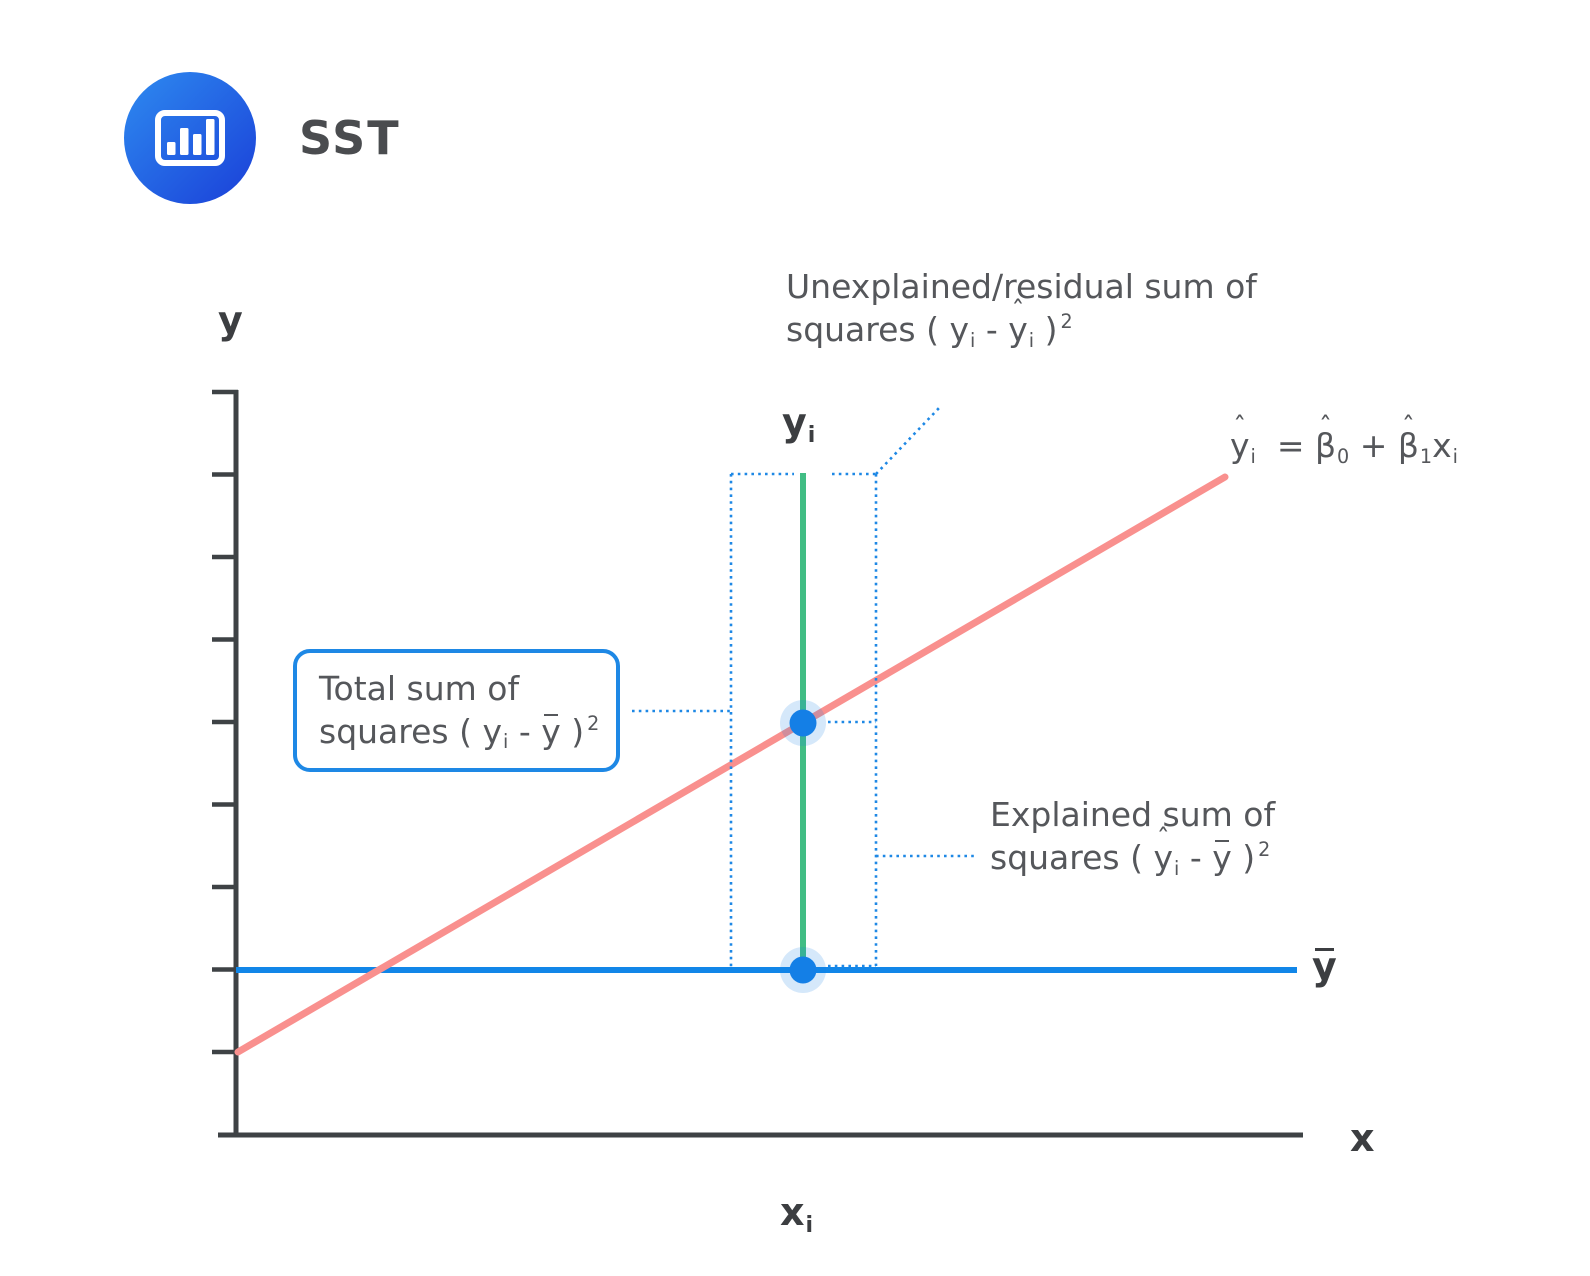  I want to click on fitted-point, so click(803, 723).